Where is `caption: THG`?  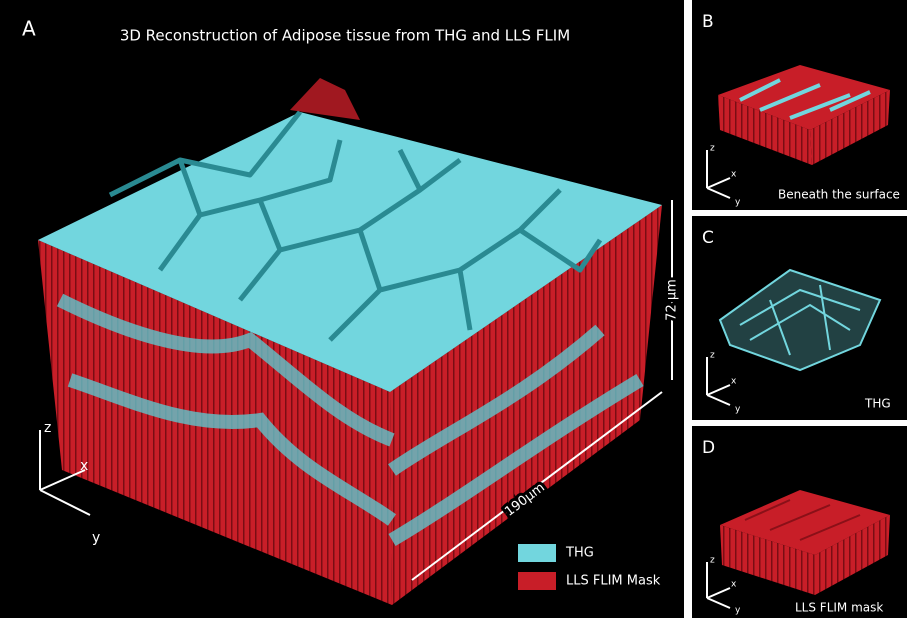
caption: THG is located at coordinates (877, 404).